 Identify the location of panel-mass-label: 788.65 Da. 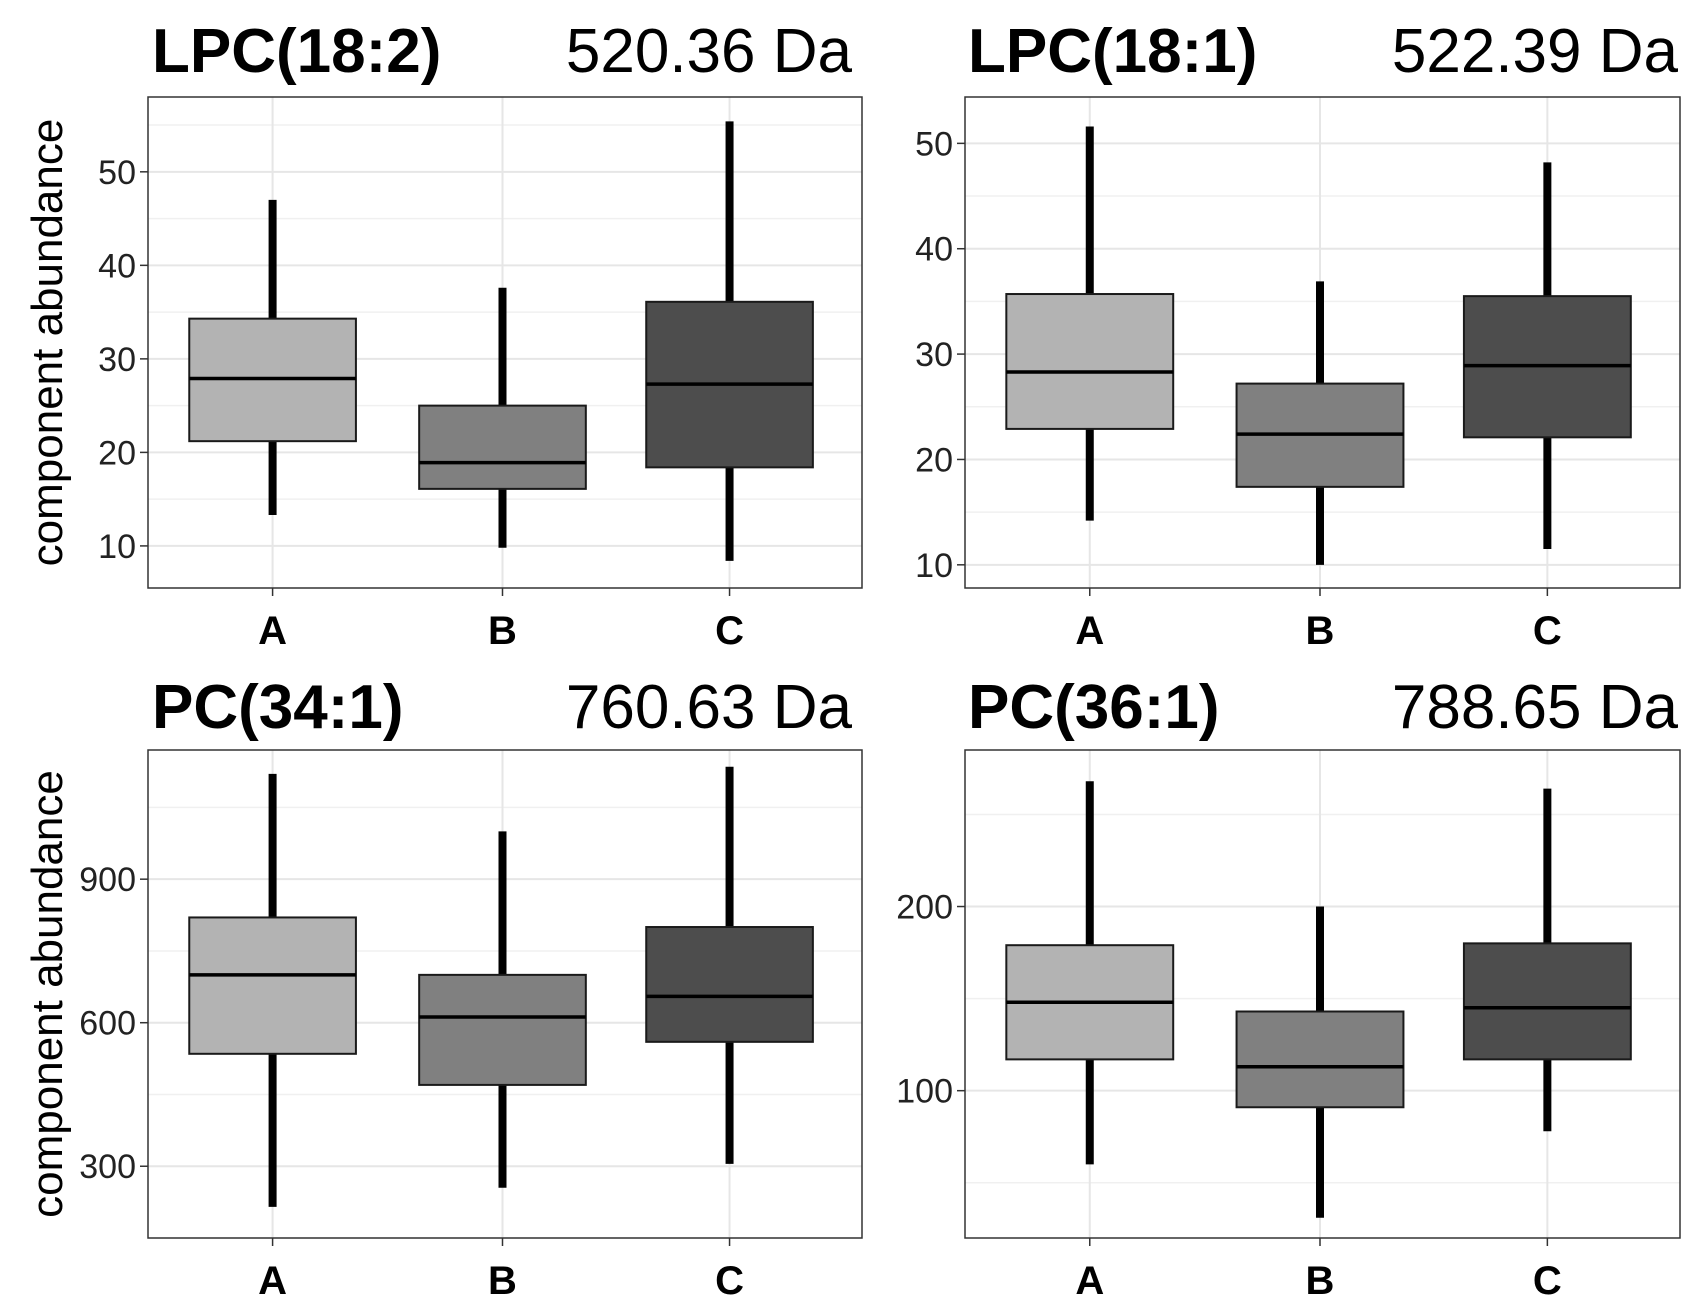
(1535, 707).